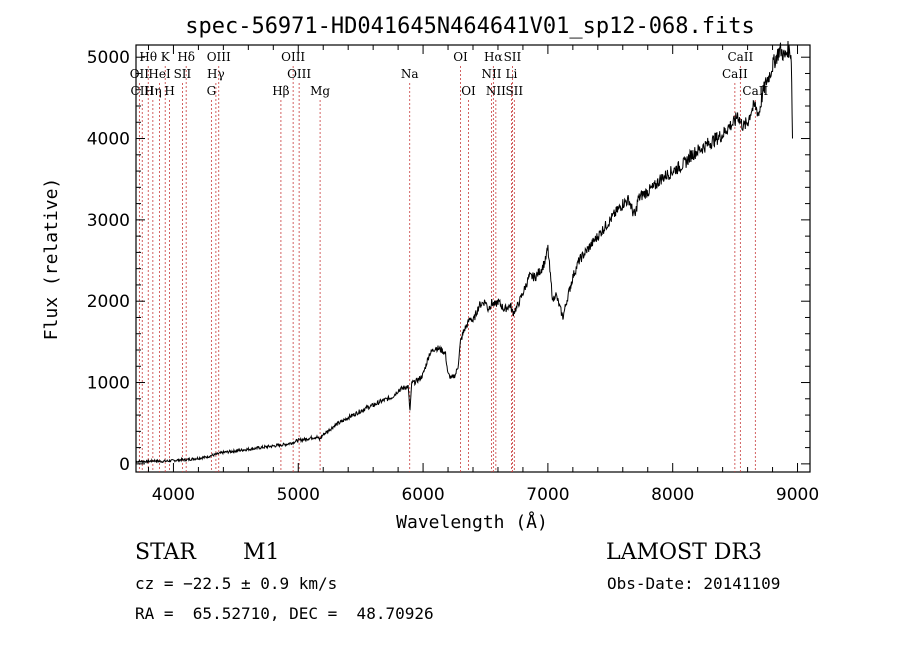 This screenshot has height=649, width=900. I want to click on y-tick-label: 0, so click(124, 465).